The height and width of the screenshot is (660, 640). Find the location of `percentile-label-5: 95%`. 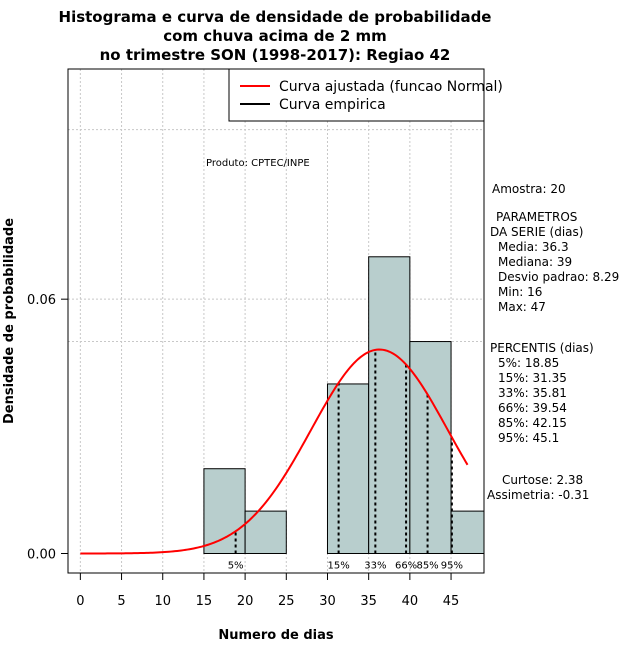

percentile-label-5: 95% is located at coordinates (452, 566).